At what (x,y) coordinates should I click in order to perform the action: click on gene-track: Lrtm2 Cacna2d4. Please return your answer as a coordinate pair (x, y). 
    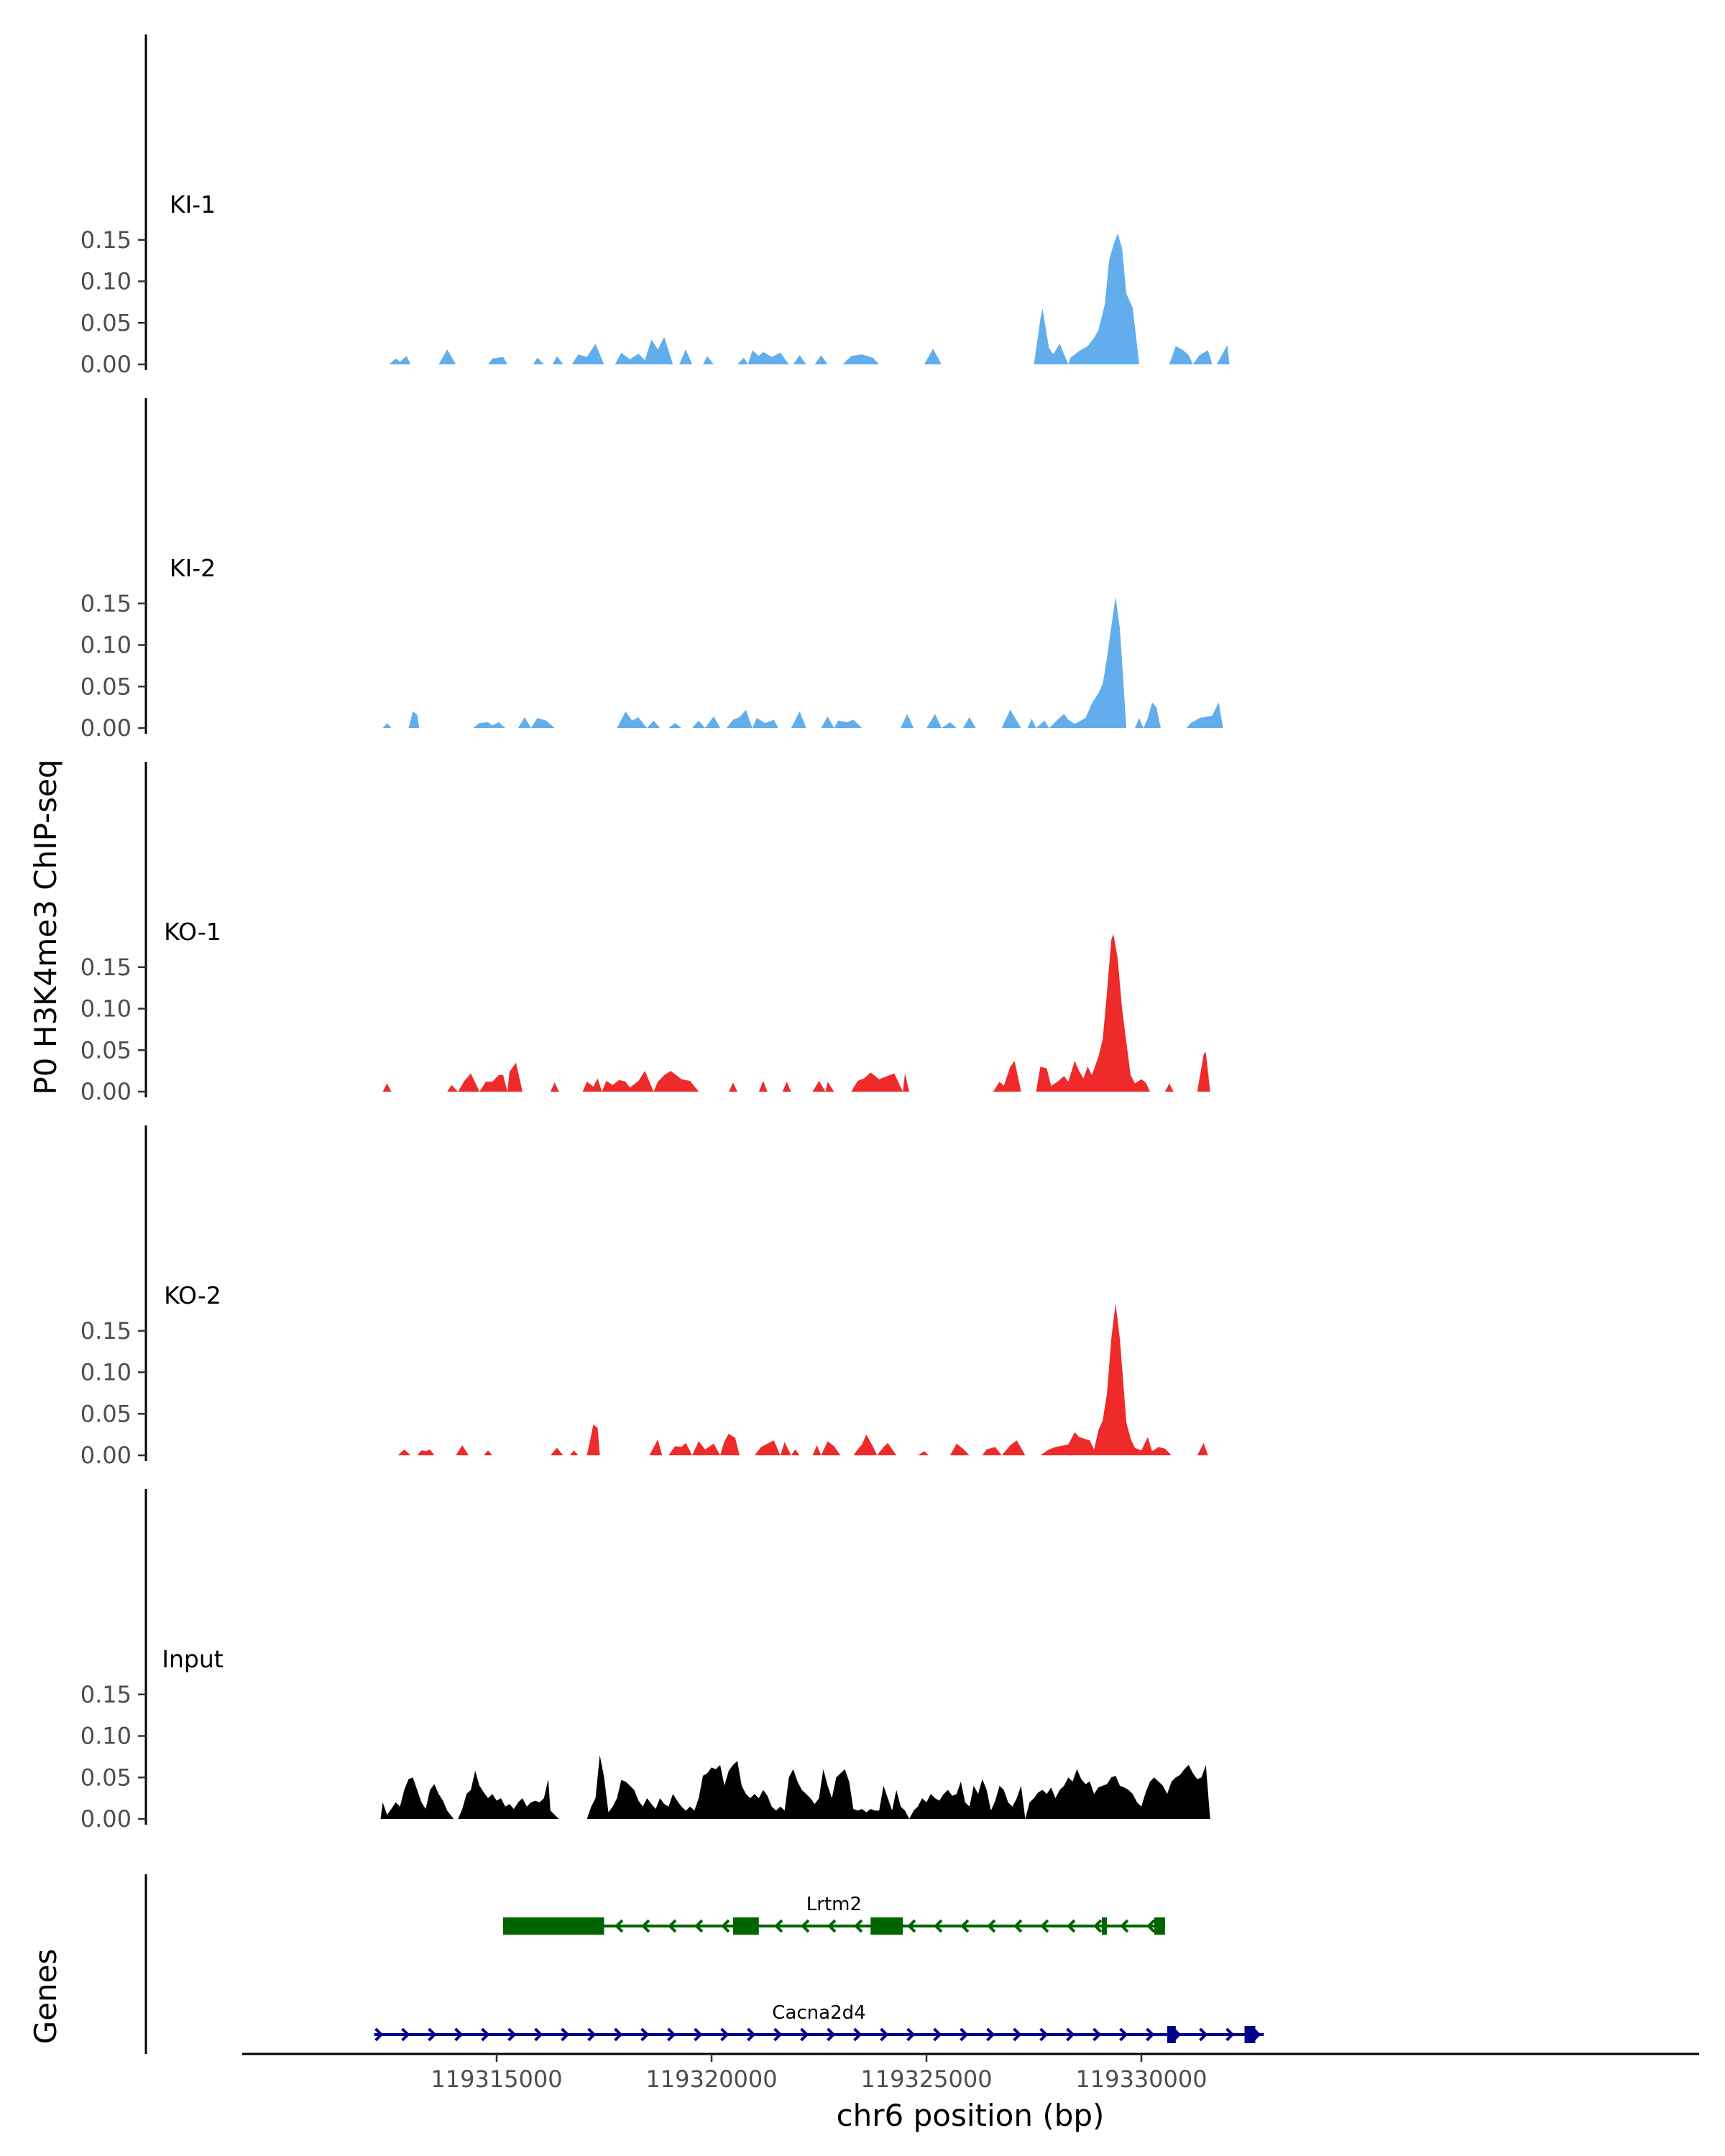
    Looking at the image, I should click on (704, 1964).